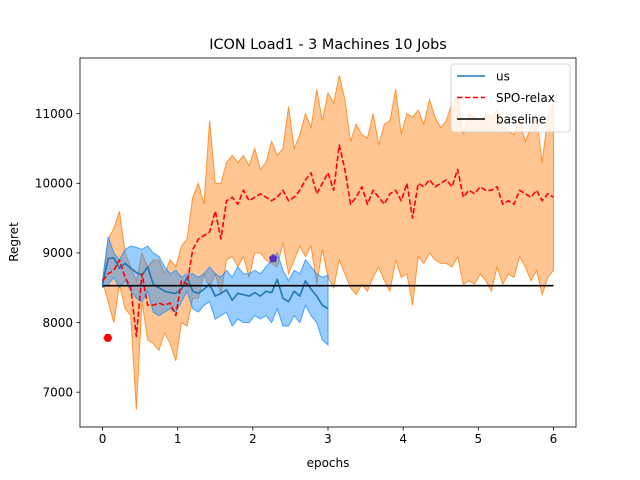 This screenshot has width=640, height=480. Describe the element at coordinates (403, 439) in the screenshot. I see `x-tick-label-4: 4` at that location.